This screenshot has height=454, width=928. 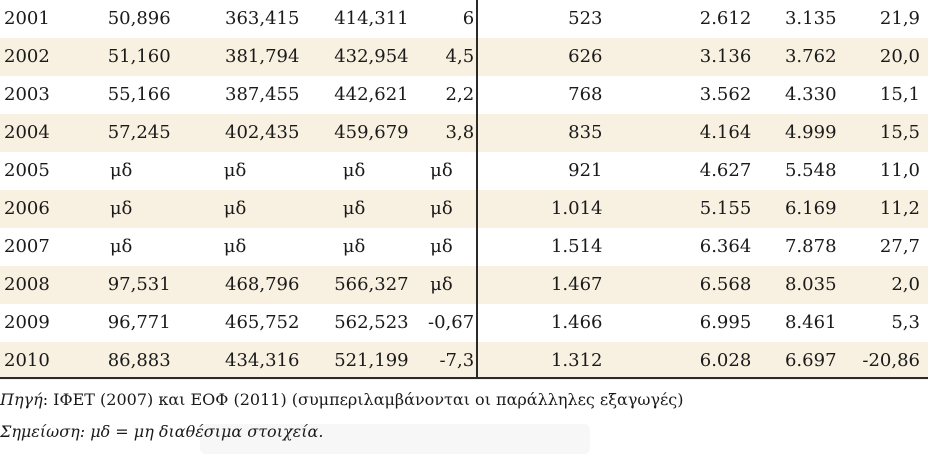 What do you see at coordinates (36, 133) in the screenshot?
I see `table-cell-year: 2004` at bounding box center [36, 133].